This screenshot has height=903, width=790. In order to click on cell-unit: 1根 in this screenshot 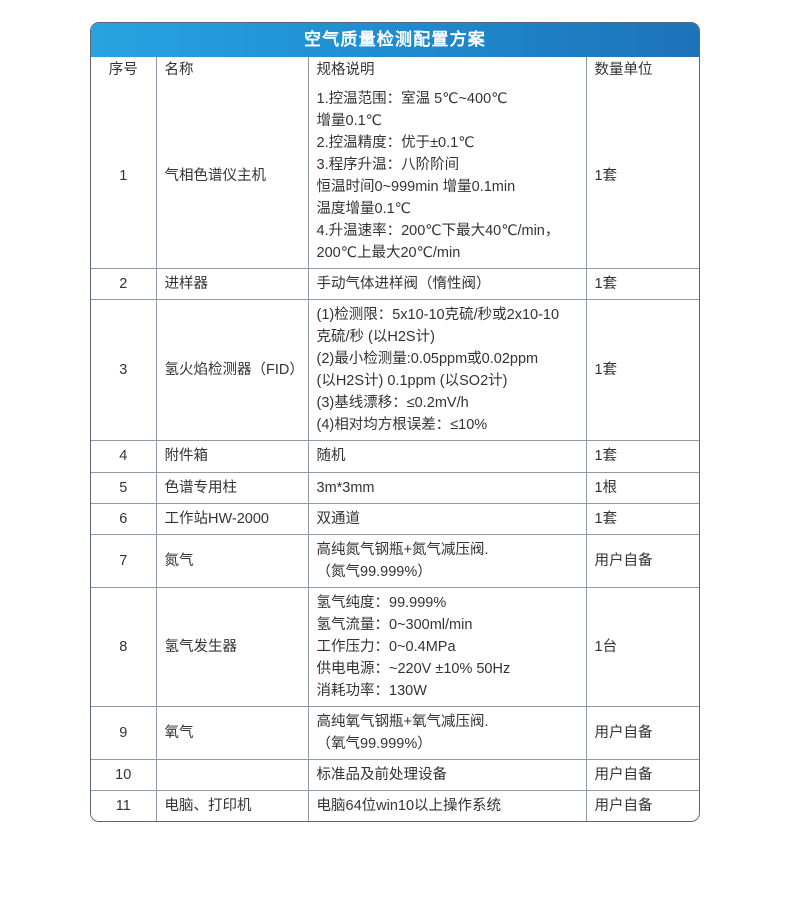, I will do `click(642, 487)`.